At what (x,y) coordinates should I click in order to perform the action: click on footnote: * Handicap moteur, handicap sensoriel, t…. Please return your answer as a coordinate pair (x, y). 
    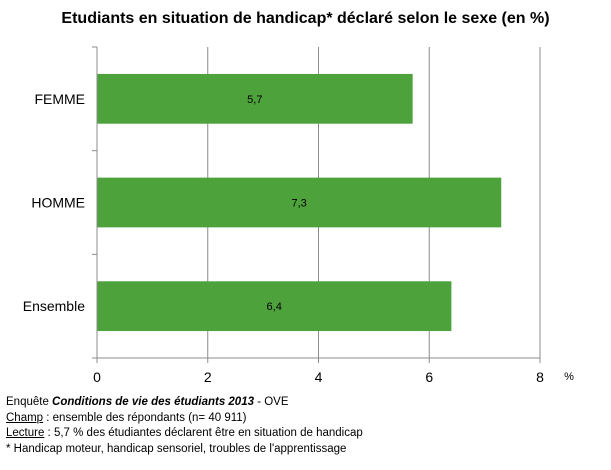
    Looking at the image, I should click on (176, 448).